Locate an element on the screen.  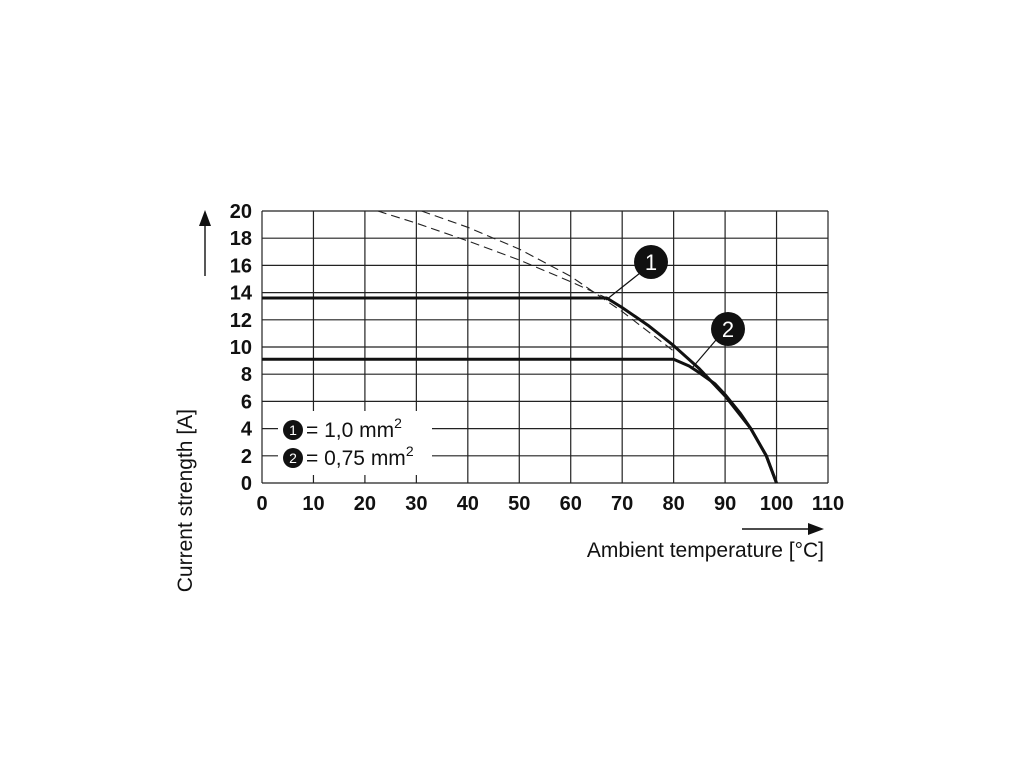
series-lines is located at coordinates (520, 390).